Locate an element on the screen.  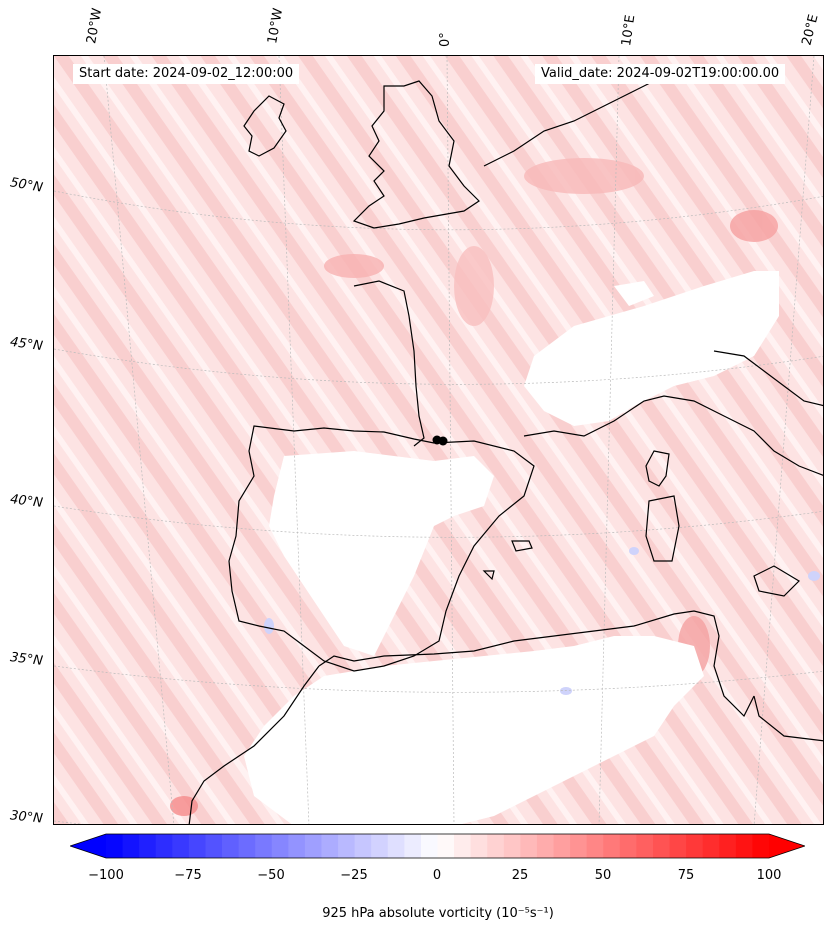
colorbar is located at coordinates (437, 846).